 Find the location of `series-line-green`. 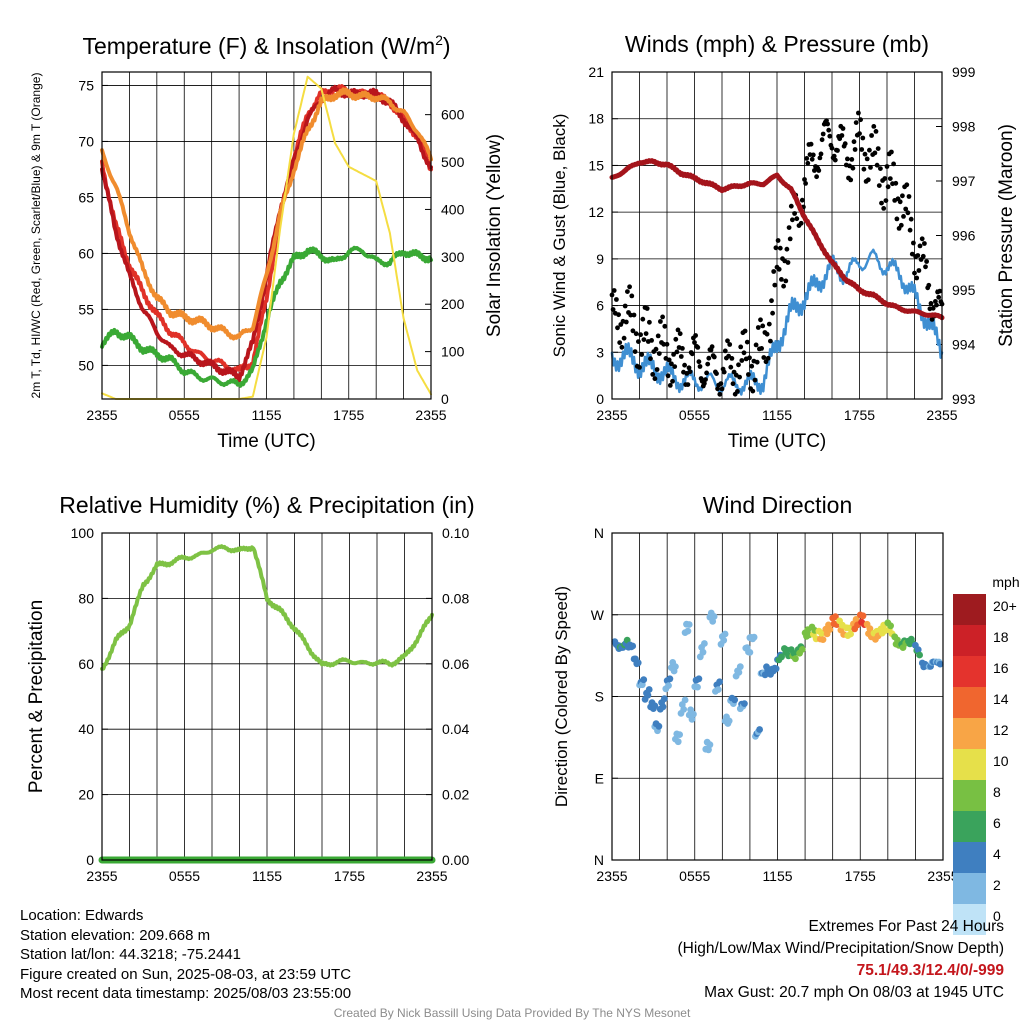

series-line-green is located at coordinates (266, 316).